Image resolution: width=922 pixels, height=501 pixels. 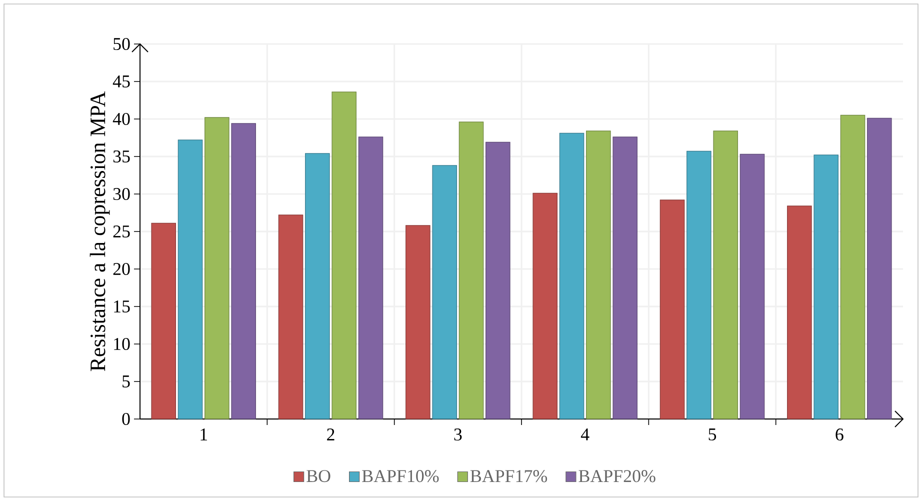 What do you see at coordinates (203, 434) in the screenshot?
I see `x-tick-label: 1` at bounding box center [203, 434].